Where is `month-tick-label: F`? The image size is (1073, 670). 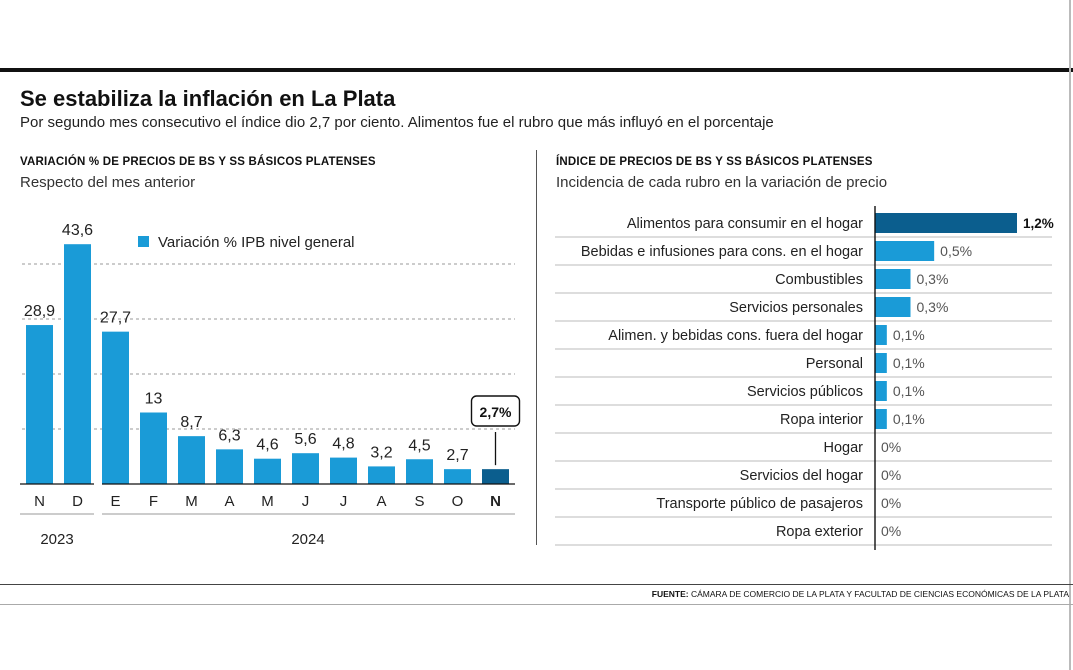
month-tick-label: F is located at coordinates (153, 501).